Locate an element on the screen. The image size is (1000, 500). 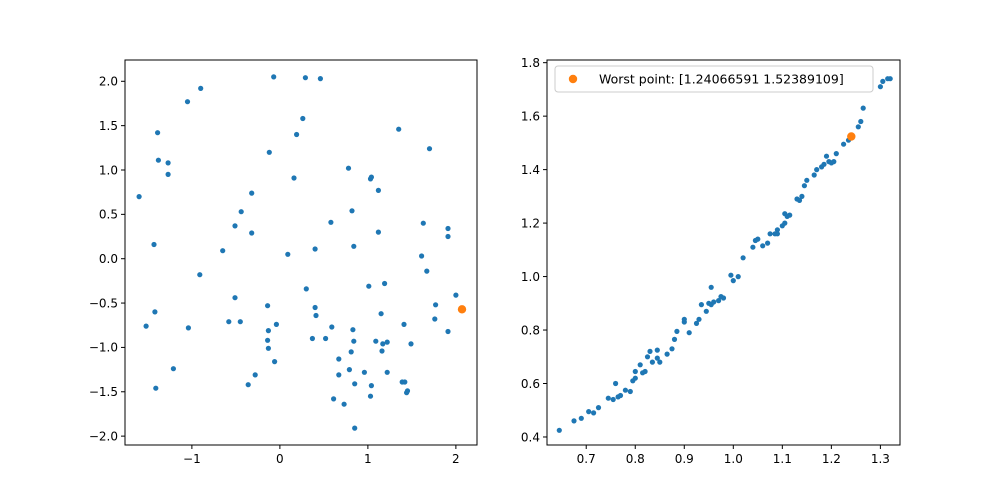
y-tick-label: 0.5 is located at coordinates (108, 215).